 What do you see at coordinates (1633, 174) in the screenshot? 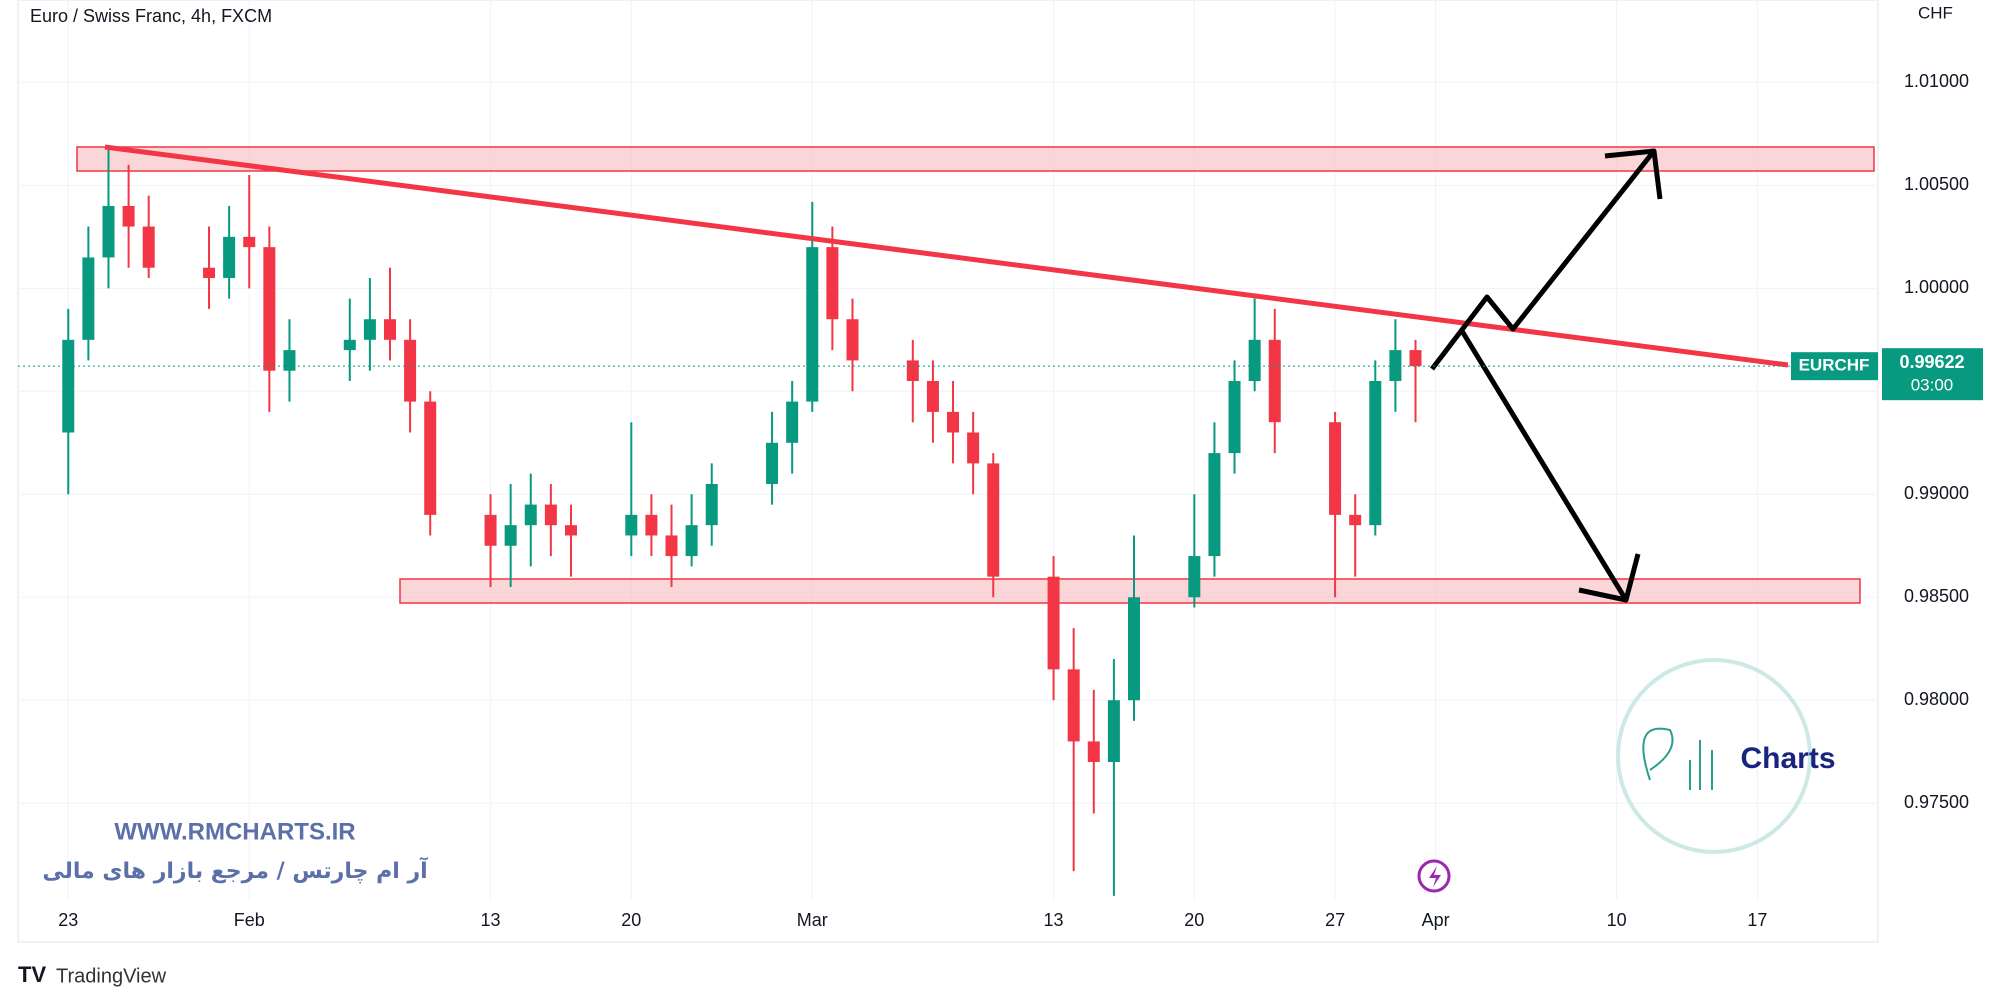
I see `up-arrow-head` at bounding box center [1633, 174].